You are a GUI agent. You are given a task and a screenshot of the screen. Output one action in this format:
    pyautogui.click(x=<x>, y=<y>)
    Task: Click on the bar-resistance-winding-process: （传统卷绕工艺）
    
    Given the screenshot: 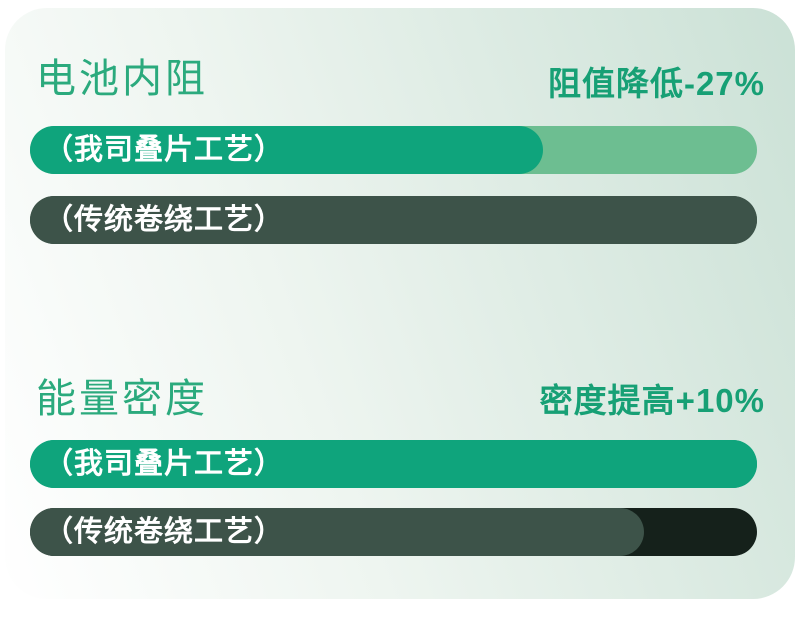 What is the action you would take?
    pyautogui.click(x=393, y=220)
    